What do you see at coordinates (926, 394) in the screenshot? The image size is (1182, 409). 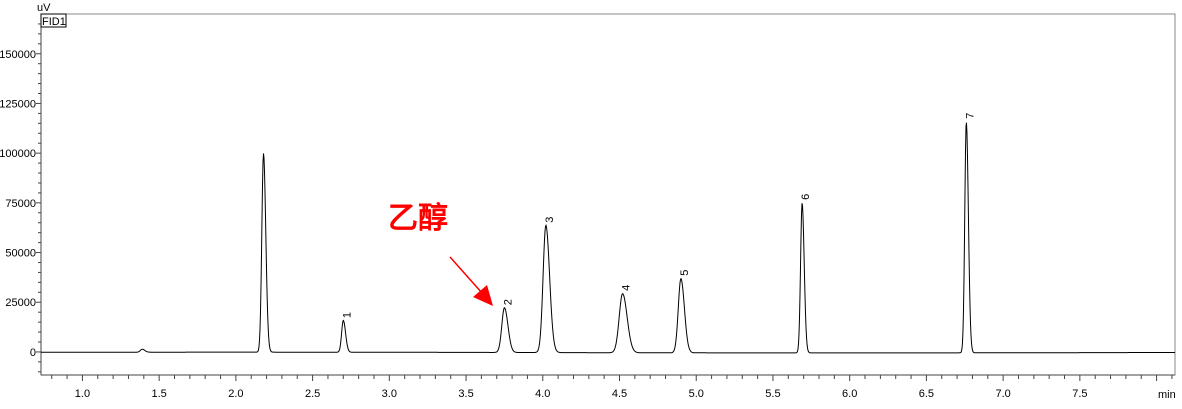 I see `x-tick-label: 6.5` at bounding box center [926, 394].